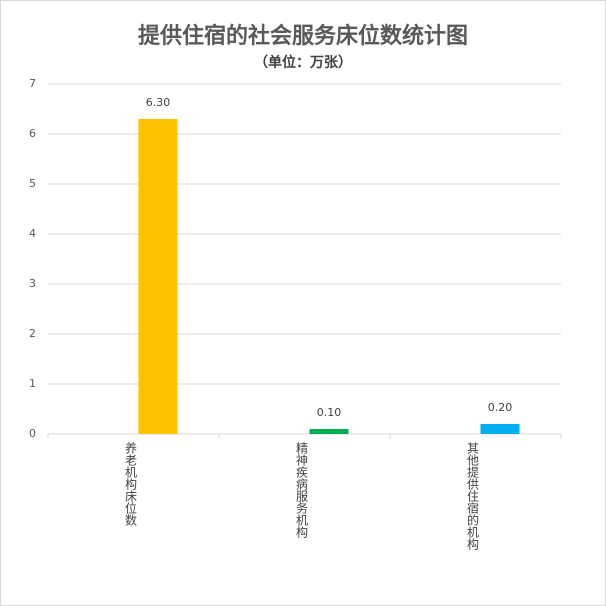  Describe the element at coordinates (473, 496) in the screenshot. I see `x-tick-label: 其他提供住宿的机构` at that location.